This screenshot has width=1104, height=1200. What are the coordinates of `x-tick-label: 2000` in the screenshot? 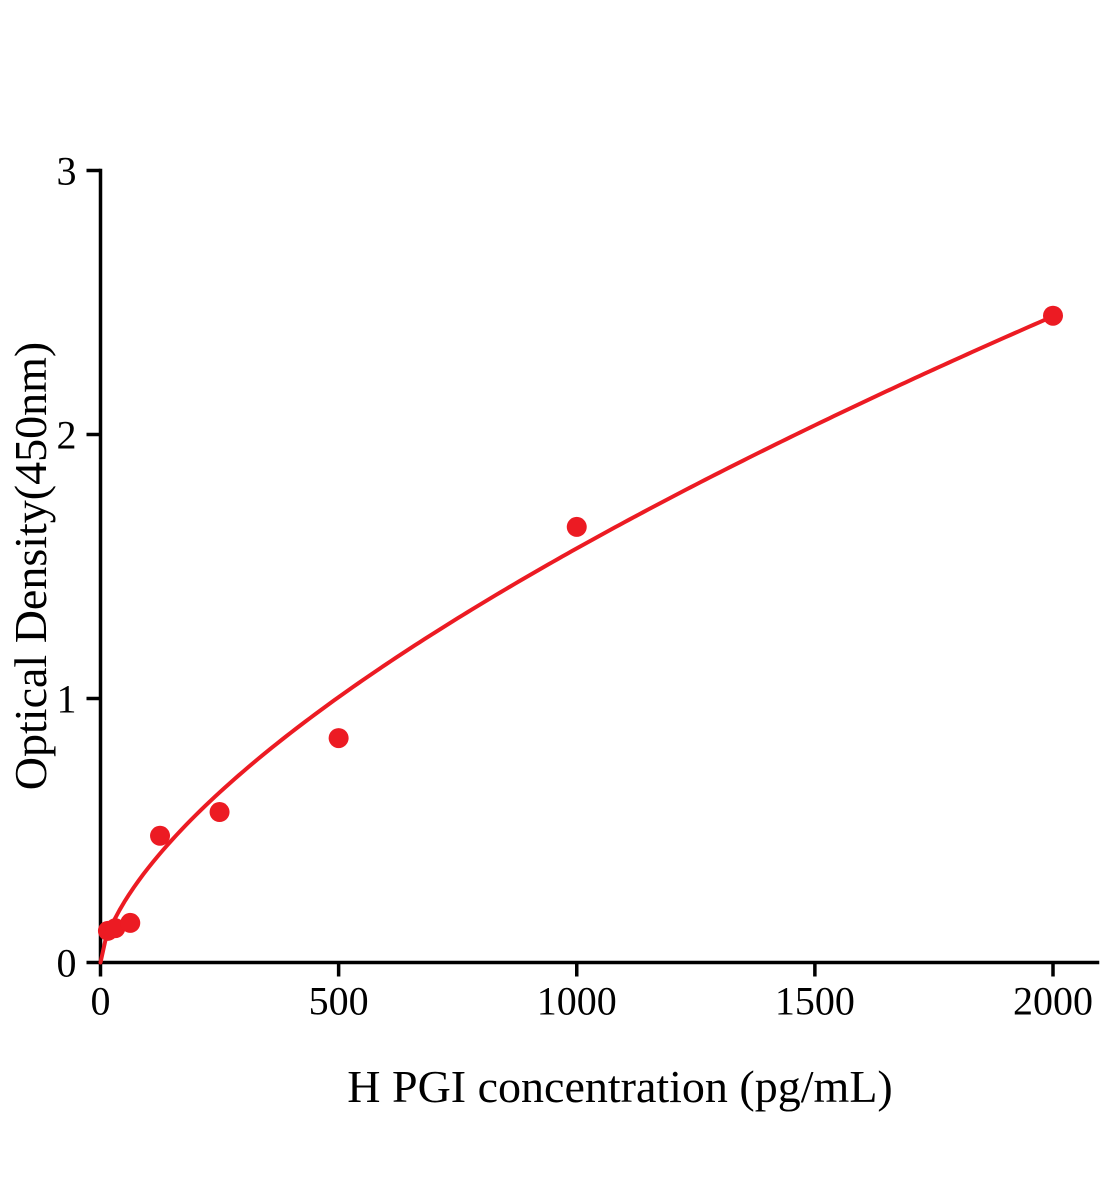 It's located at (1053, 1001).